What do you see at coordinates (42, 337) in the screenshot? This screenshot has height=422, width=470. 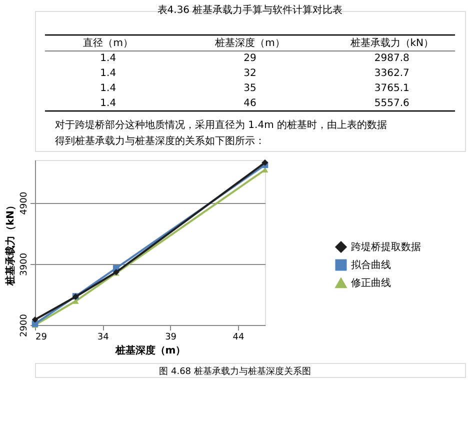 I see `x-tick-label: 29` at bounding box center [42, 337].